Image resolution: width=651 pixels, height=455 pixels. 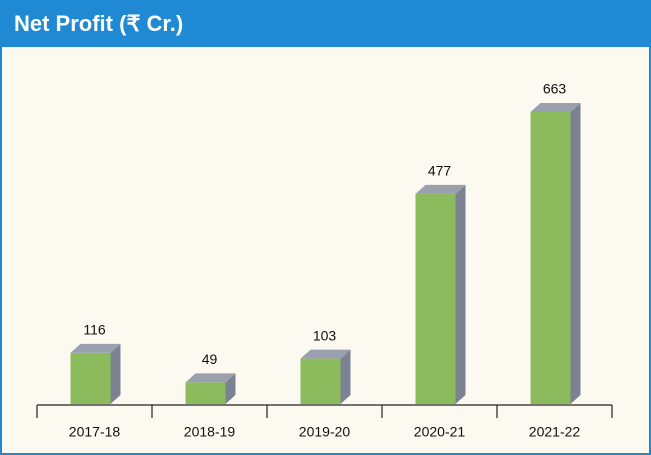 I want to click on x-tick-label: 2017-18, so click(x=95, y=432).